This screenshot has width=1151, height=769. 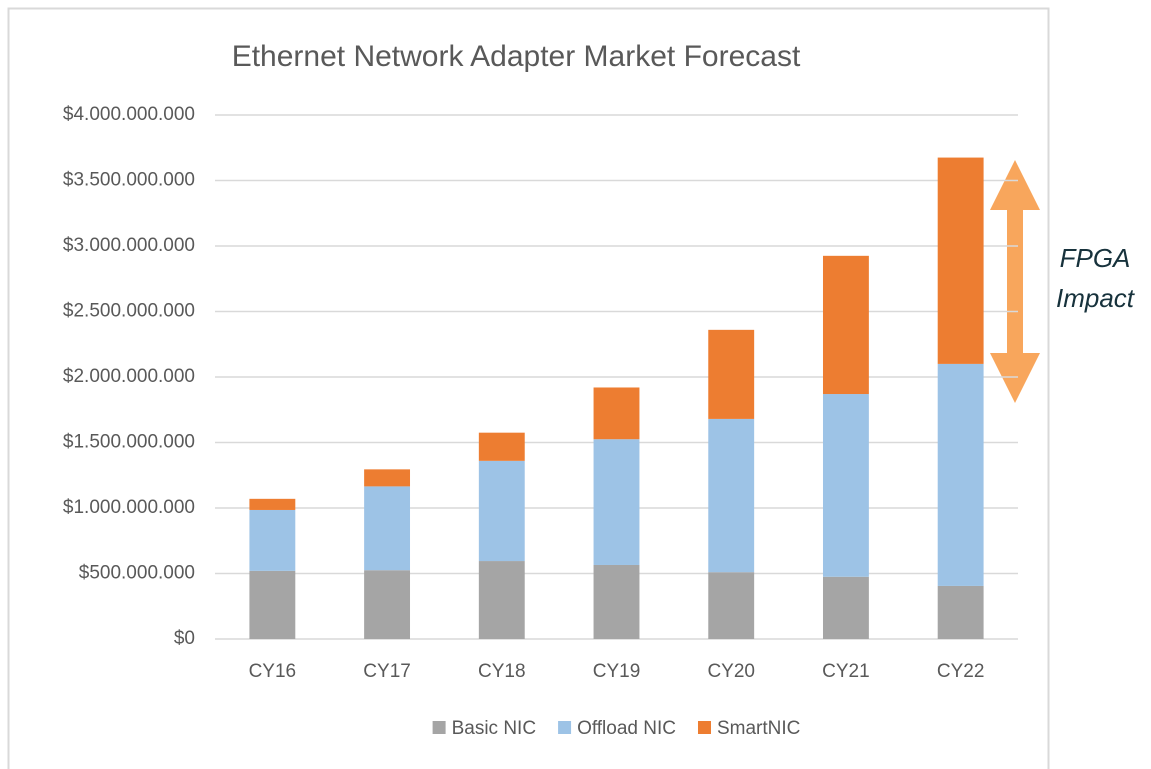 I want to click on x-tick-label: CY17, so click(x=387, y=671).